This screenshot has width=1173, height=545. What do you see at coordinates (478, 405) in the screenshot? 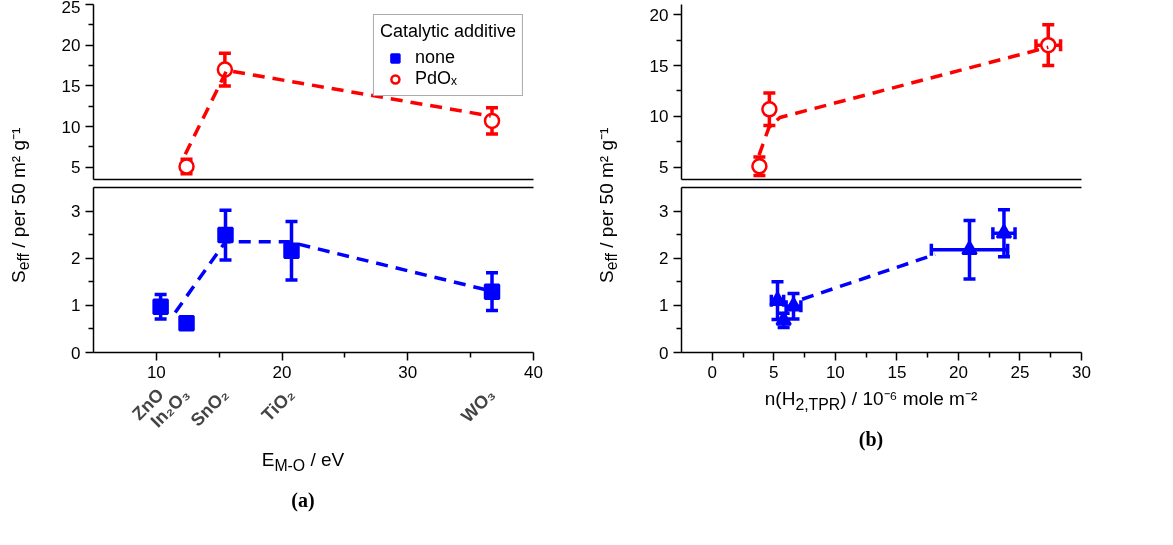
I see `text: WO₃` at bounding box center [478, 405].